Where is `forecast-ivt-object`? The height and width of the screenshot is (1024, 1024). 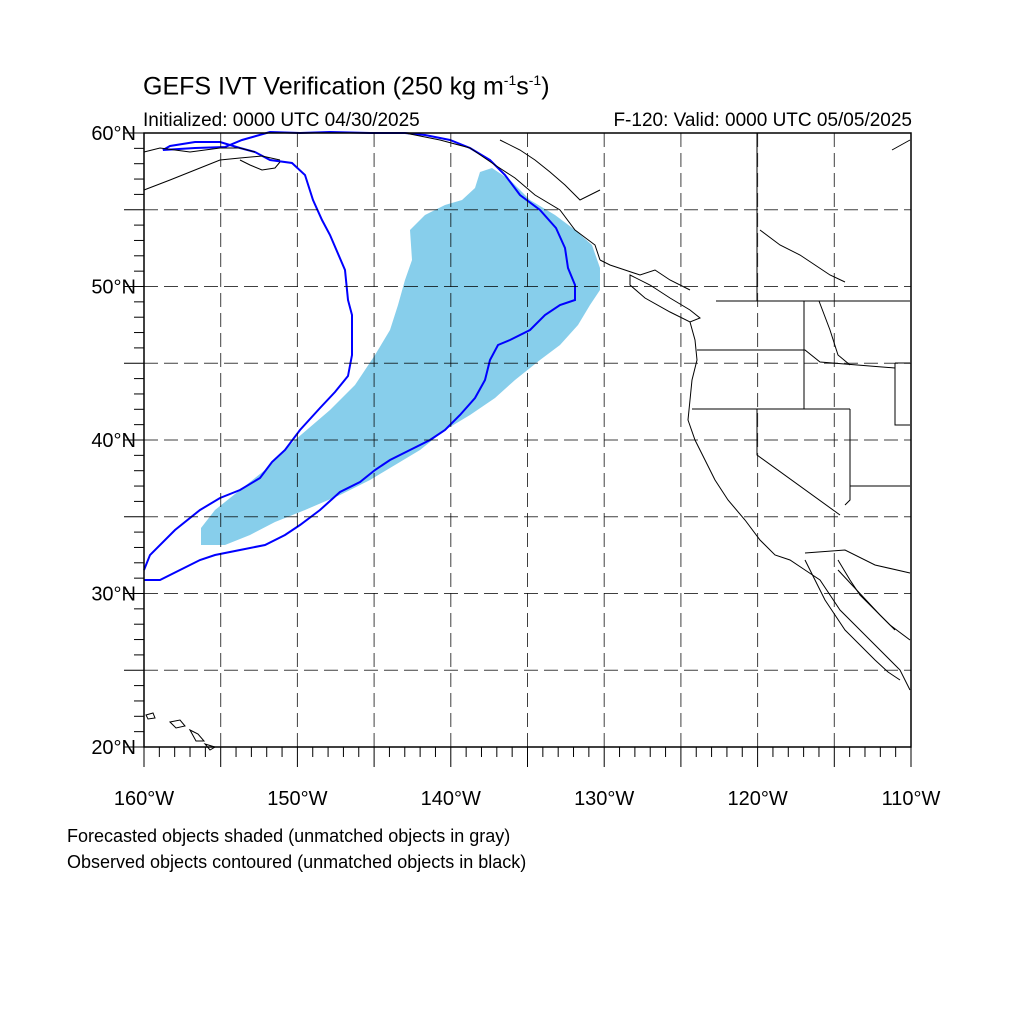
forecast-ivt-object is located at coordinates (400, 356).